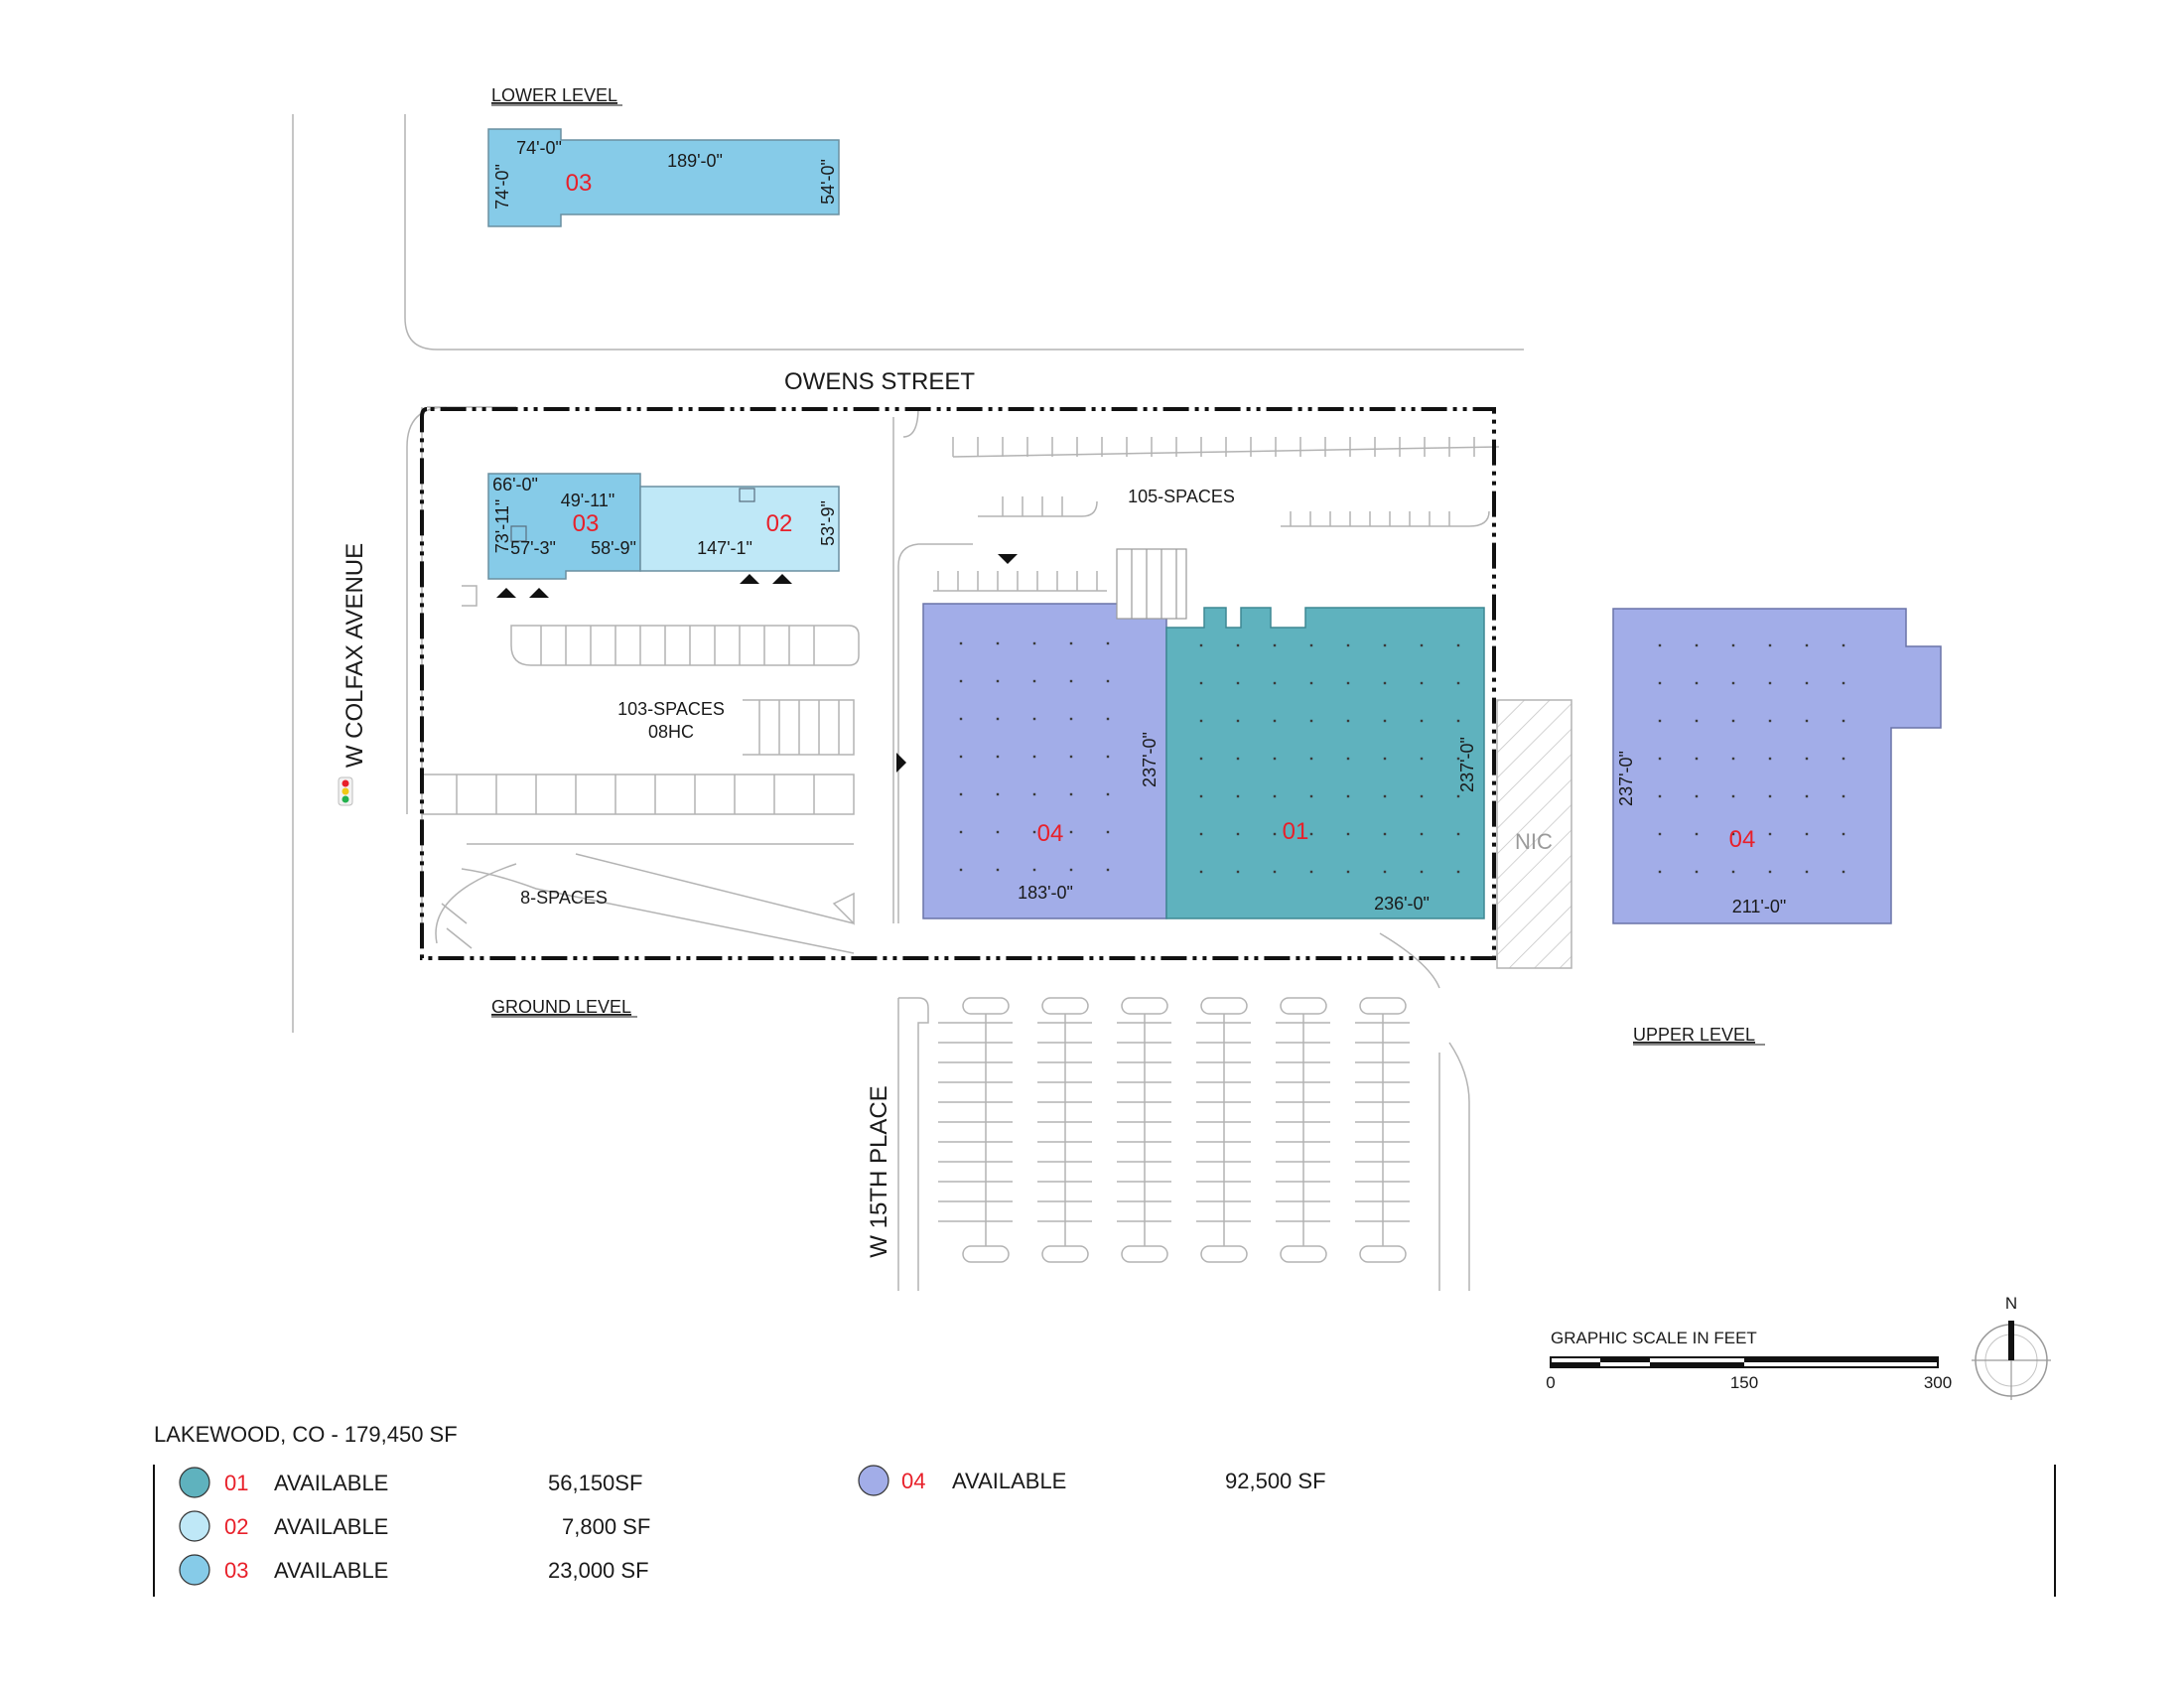 This screenshot has width=2184, height=1688. Describe the element at coordinates (663, 177) in the screenshot. I see `unit-03-lower-shape` at that location.